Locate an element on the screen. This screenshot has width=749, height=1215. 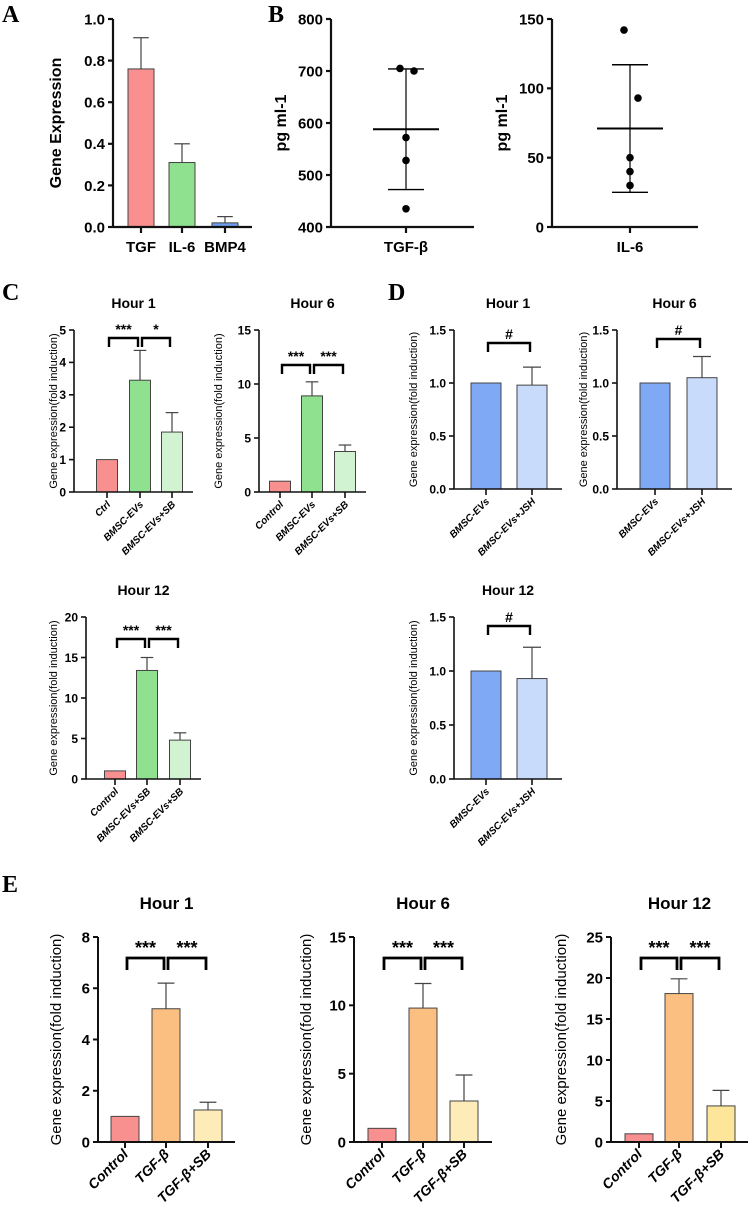
y-tick-label: 50 is located at coordinates (535, 158).